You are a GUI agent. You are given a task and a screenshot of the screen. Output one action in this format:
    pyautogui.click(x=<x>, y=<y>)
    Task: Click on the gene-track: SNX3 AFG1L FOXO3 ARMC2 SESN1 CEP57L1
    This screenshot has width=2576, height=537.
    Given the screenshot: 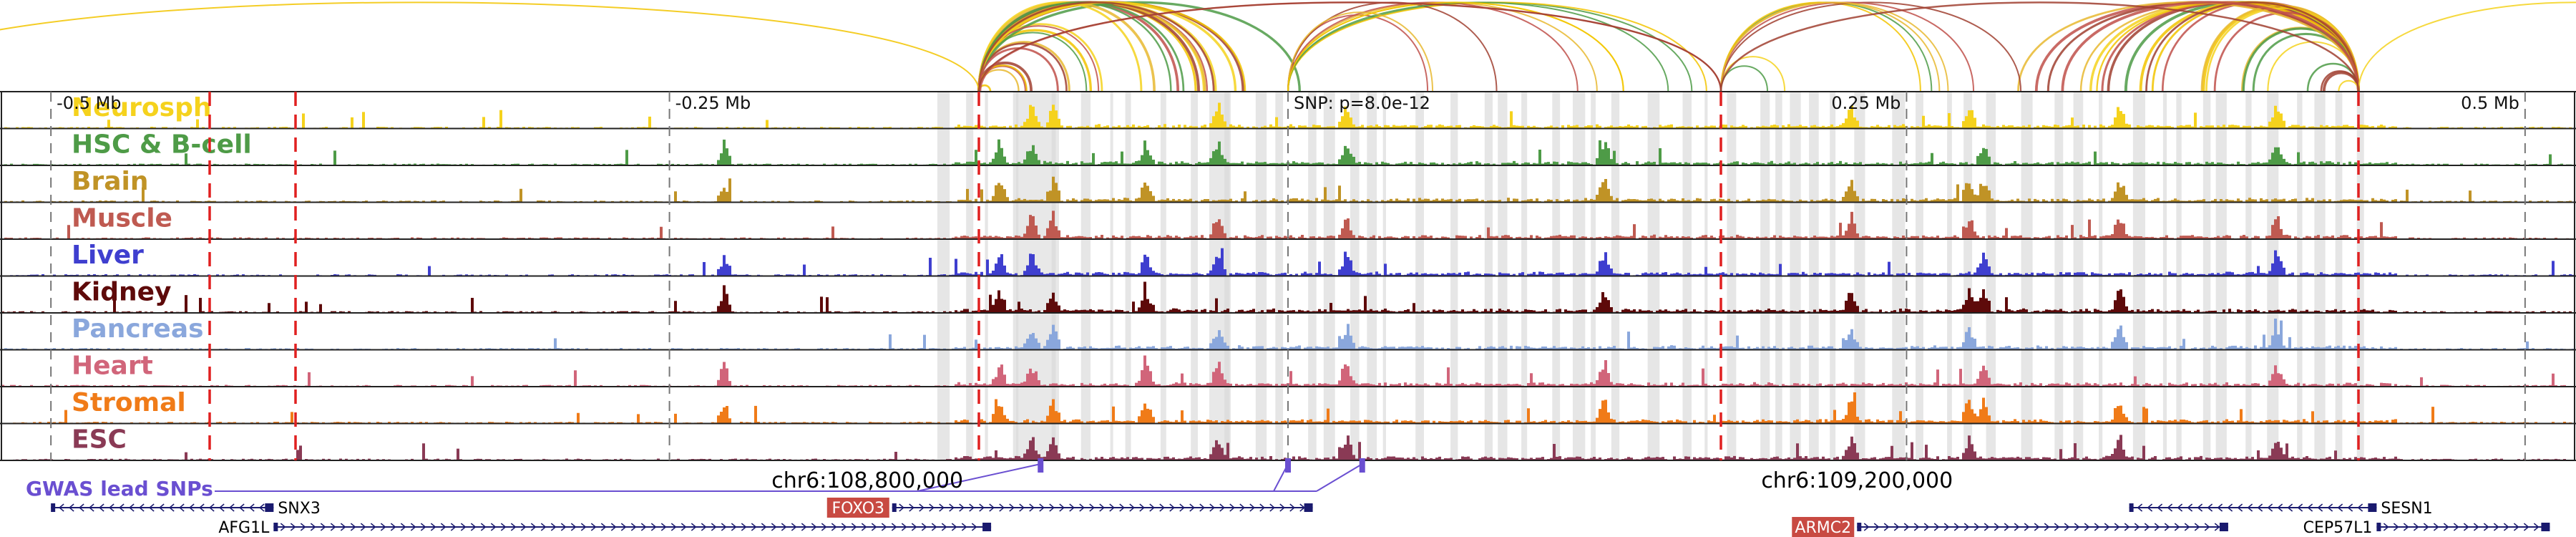 What is the action you would take?
    pyautogui.click(x=1300, y=517)
    